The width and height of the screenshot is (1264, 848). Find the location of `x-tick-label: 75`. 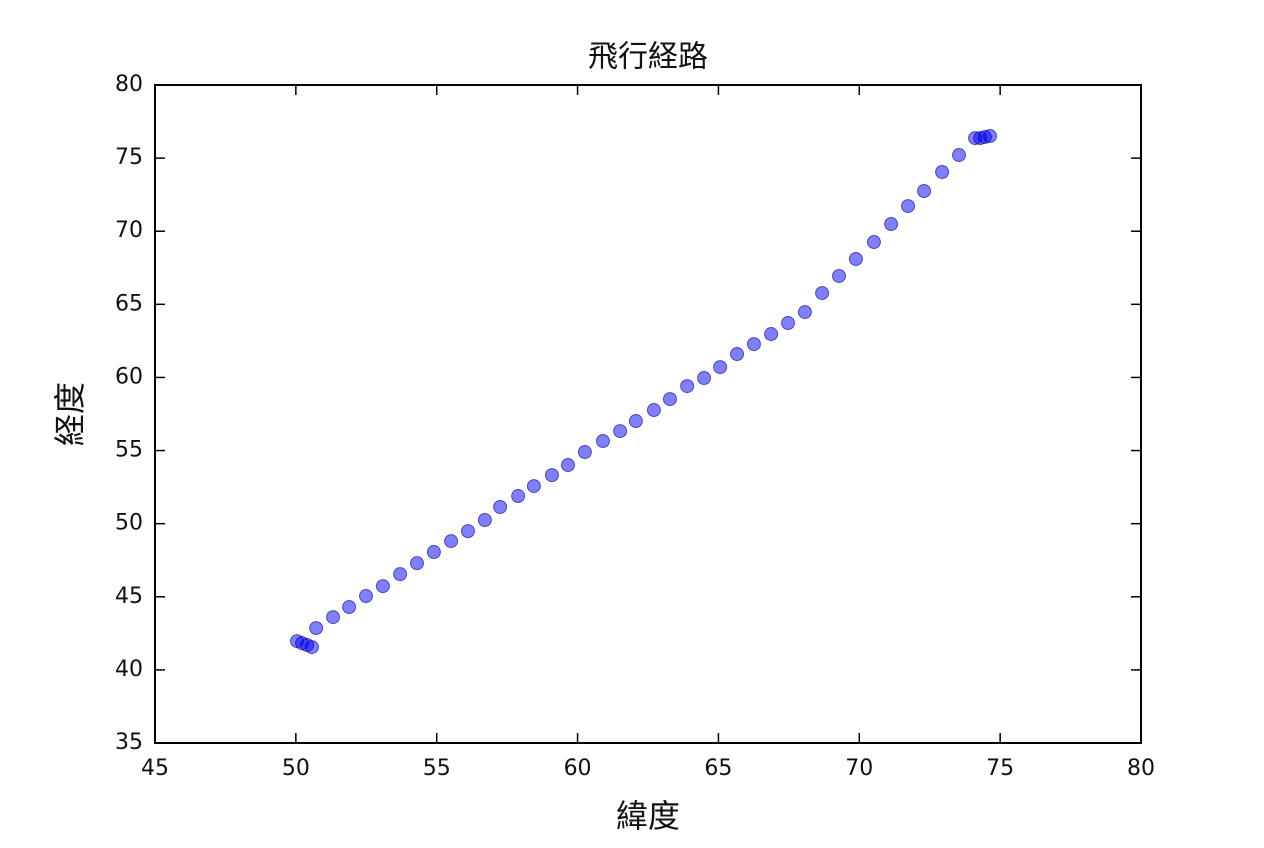

x-tick-label: 75 is located at coordinates (1000, 768).